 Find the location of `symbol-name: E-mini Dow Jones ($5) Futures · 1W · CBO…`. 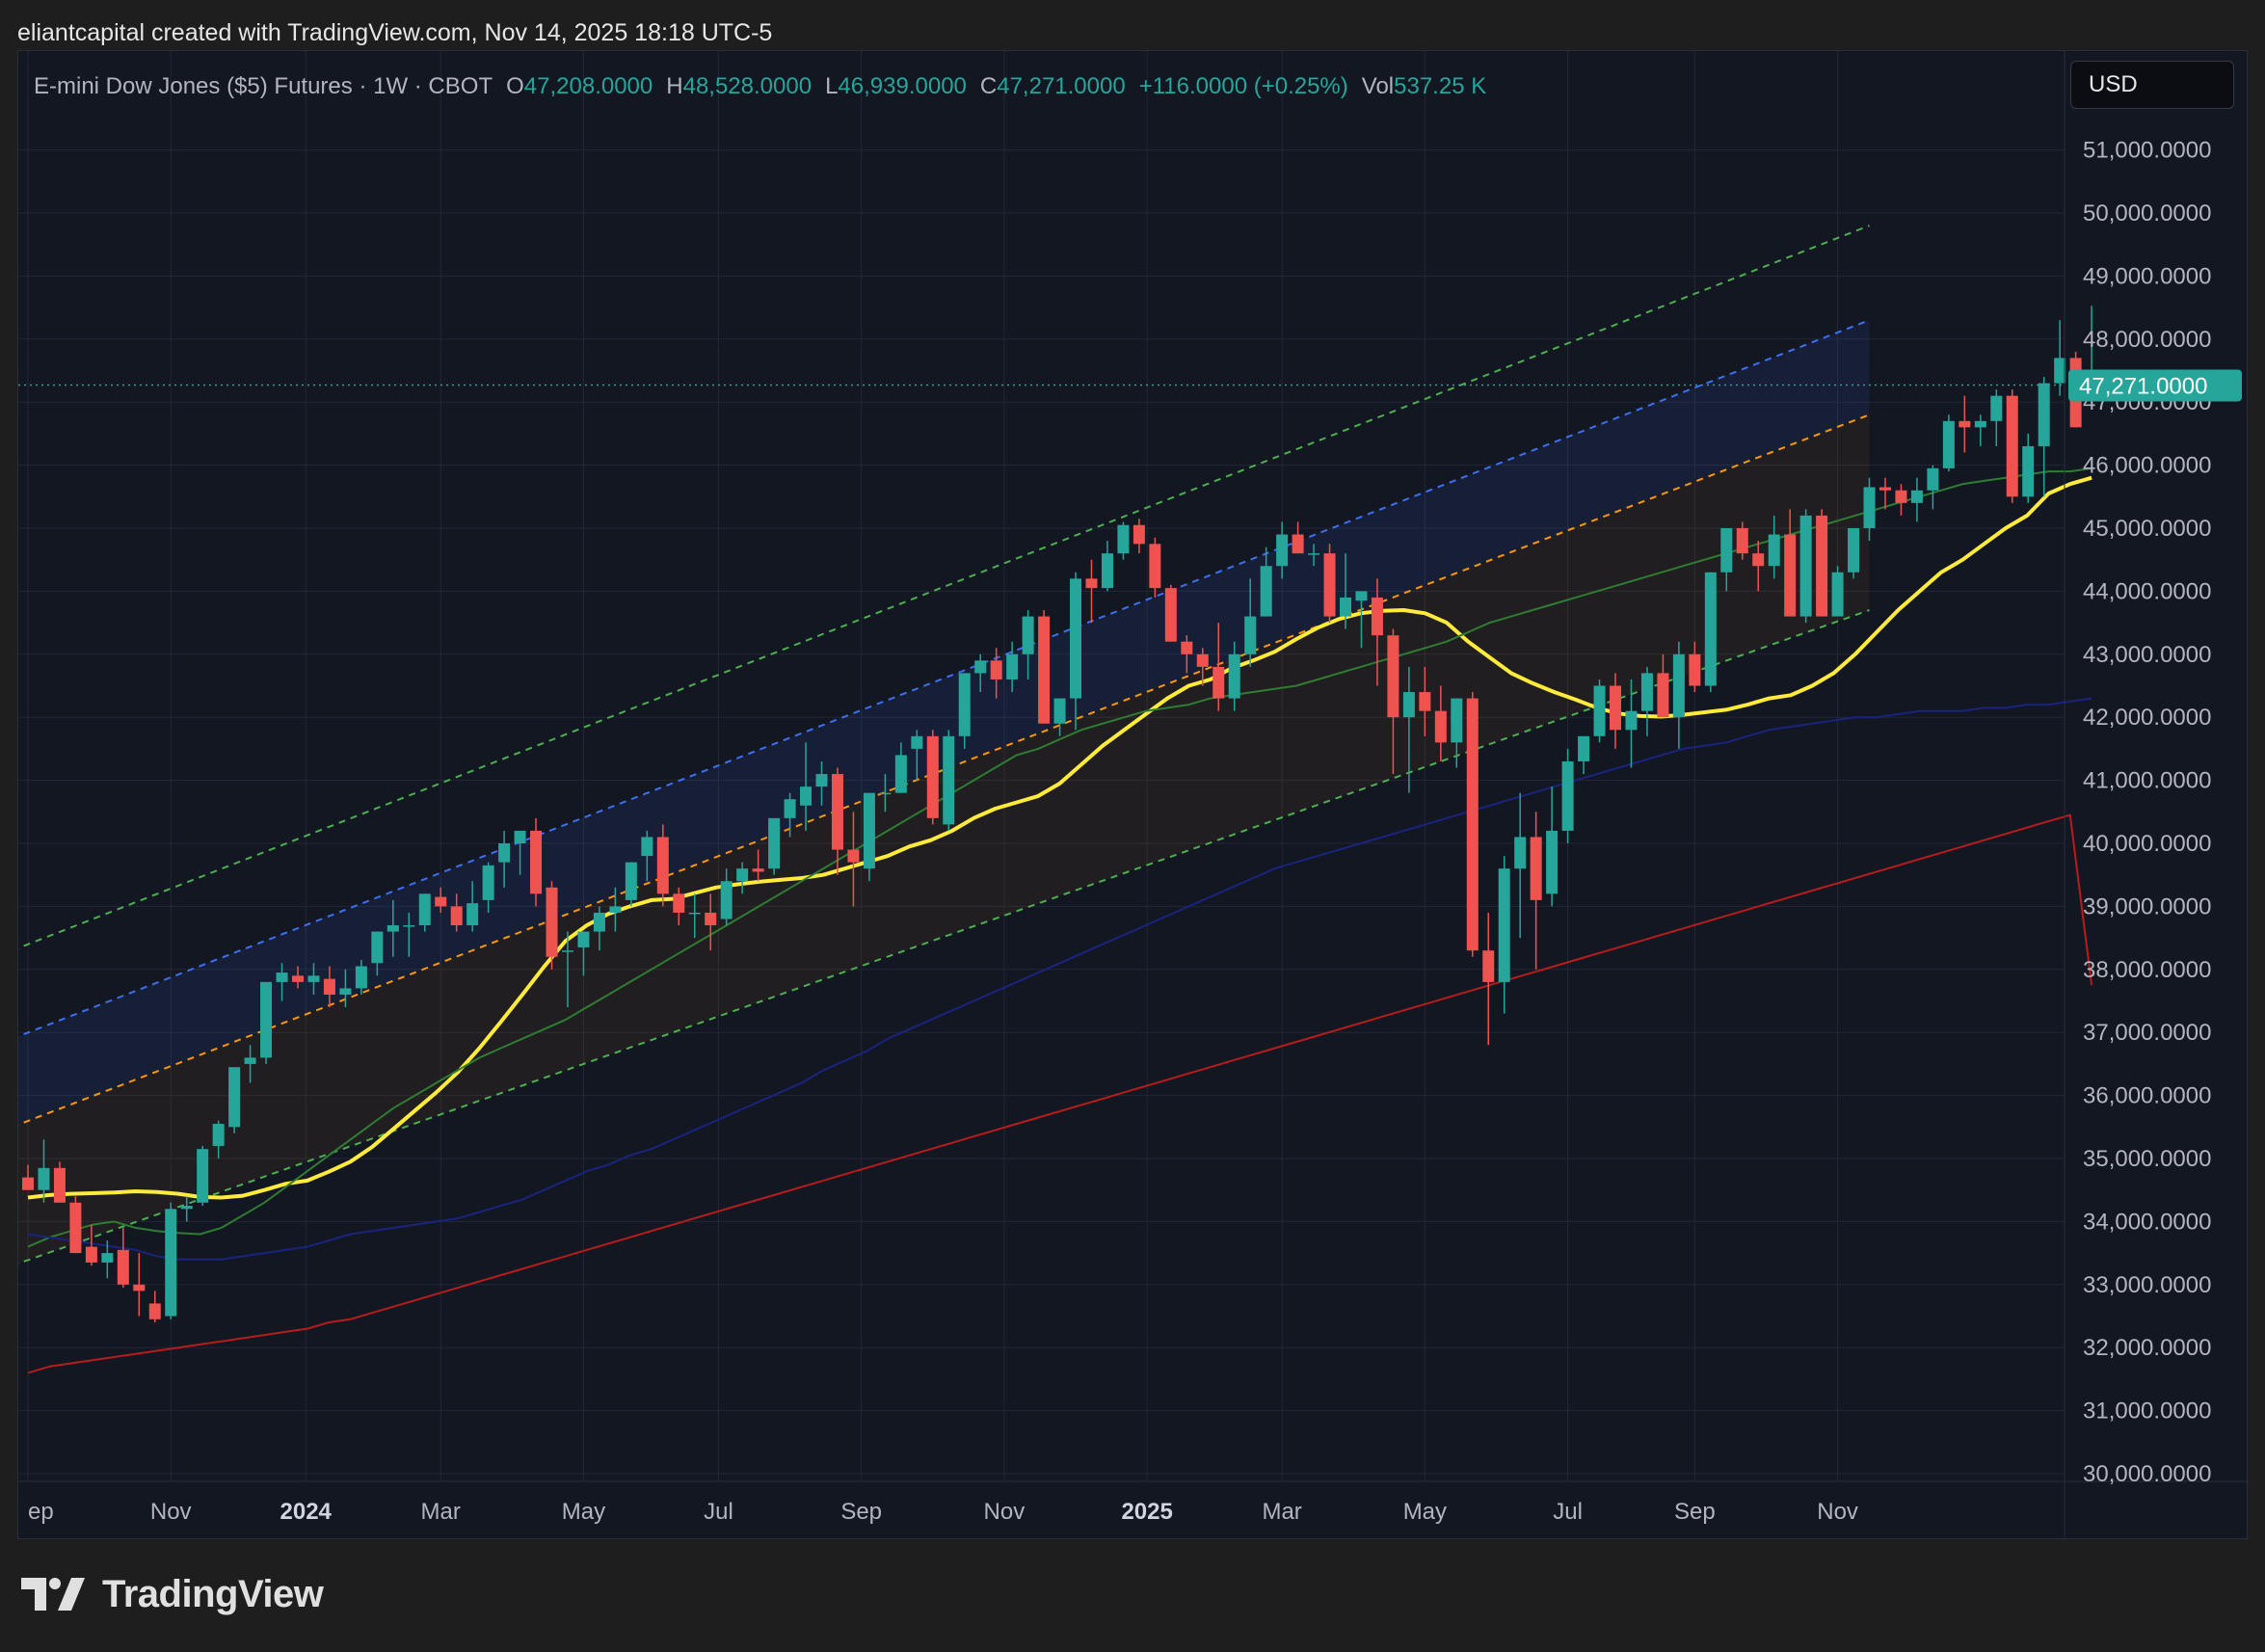

symbol-name: E-mini Dow Jones ($5) Futures · 1W · CBO… is located at coordinates (263, 86).